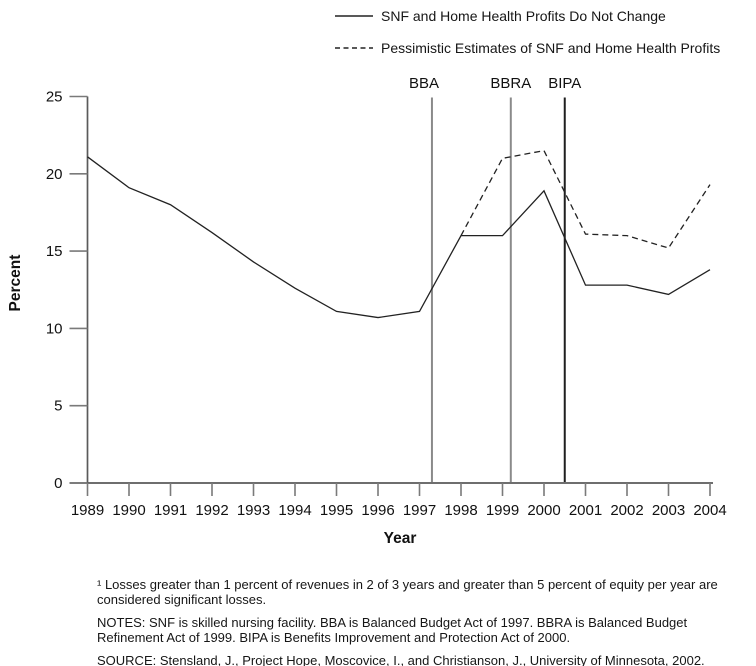 This screenshot has width=756, height=666. I want to click on x-tick-label: 1991, so click(170, 510).